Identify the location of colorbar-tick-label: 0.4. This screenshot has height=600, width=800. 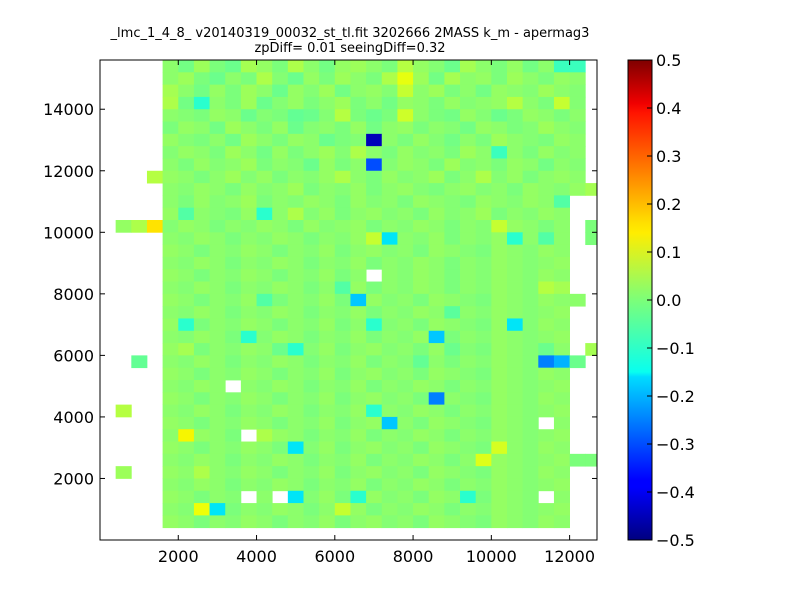
(668, 108).